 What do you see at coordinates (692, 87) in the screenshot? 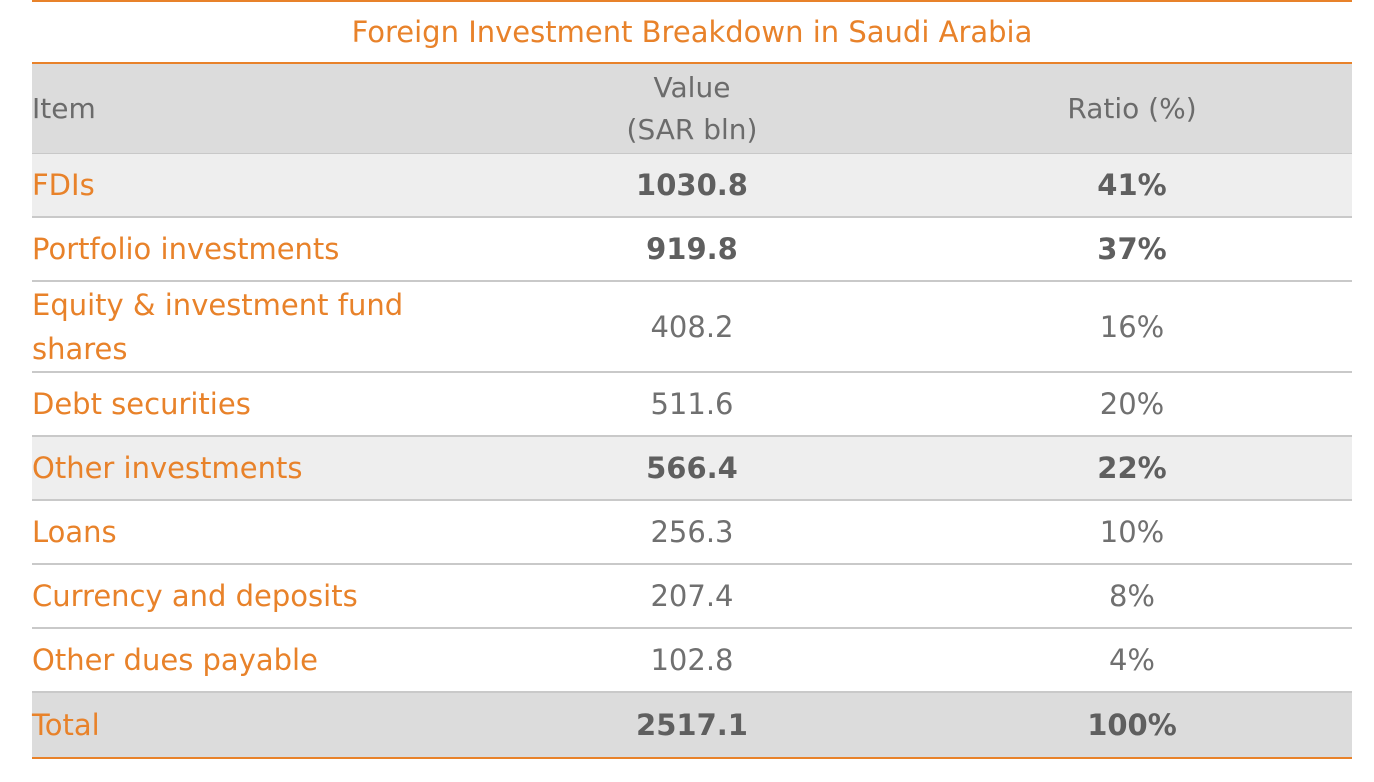
I see `header-value-line1: Value` at bounding box center [692, 87].